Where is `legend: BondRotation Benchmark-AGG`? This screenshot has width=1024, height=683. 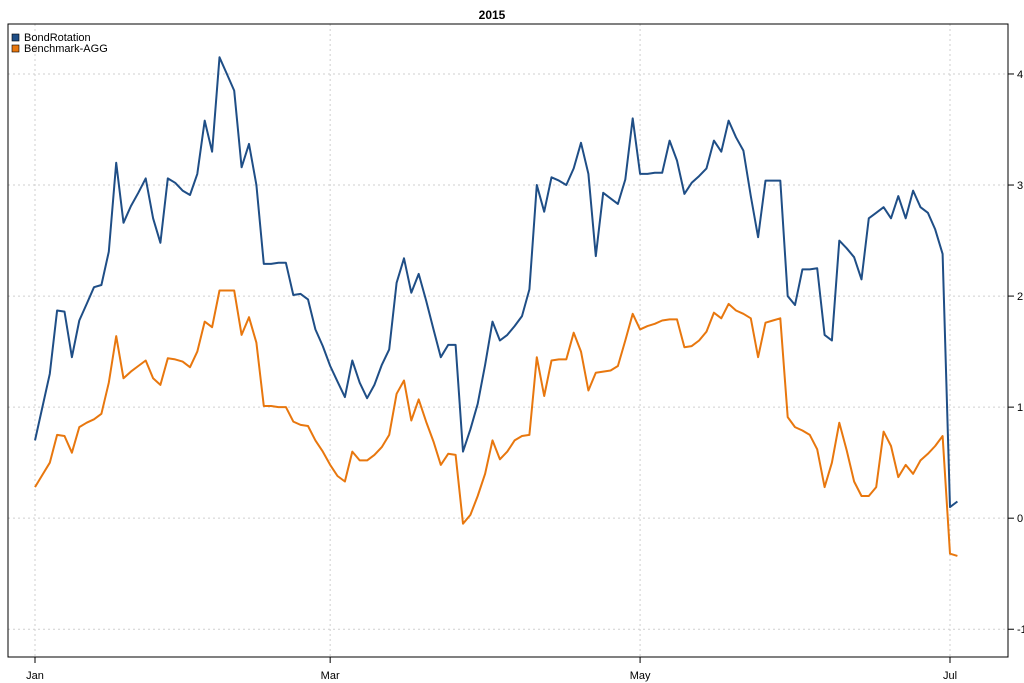
legend: BondRotation Benchmark-AGG is located at coordinates (59, 43).